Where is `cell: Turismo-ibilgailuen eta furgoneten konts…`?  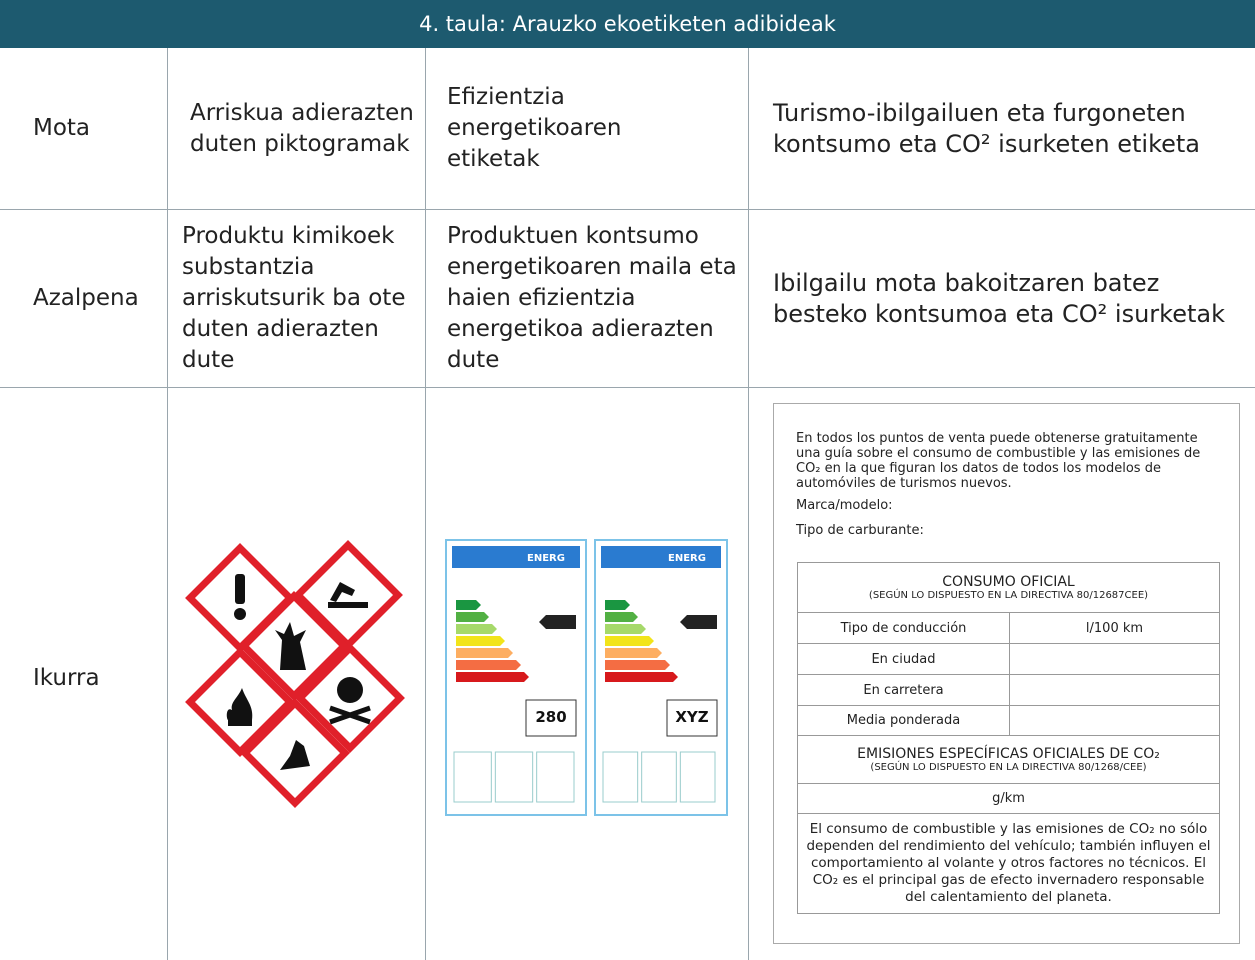 cell: Turismo-ibilgailuen eta furgoneten konts… is located at coordinates (987, 128).